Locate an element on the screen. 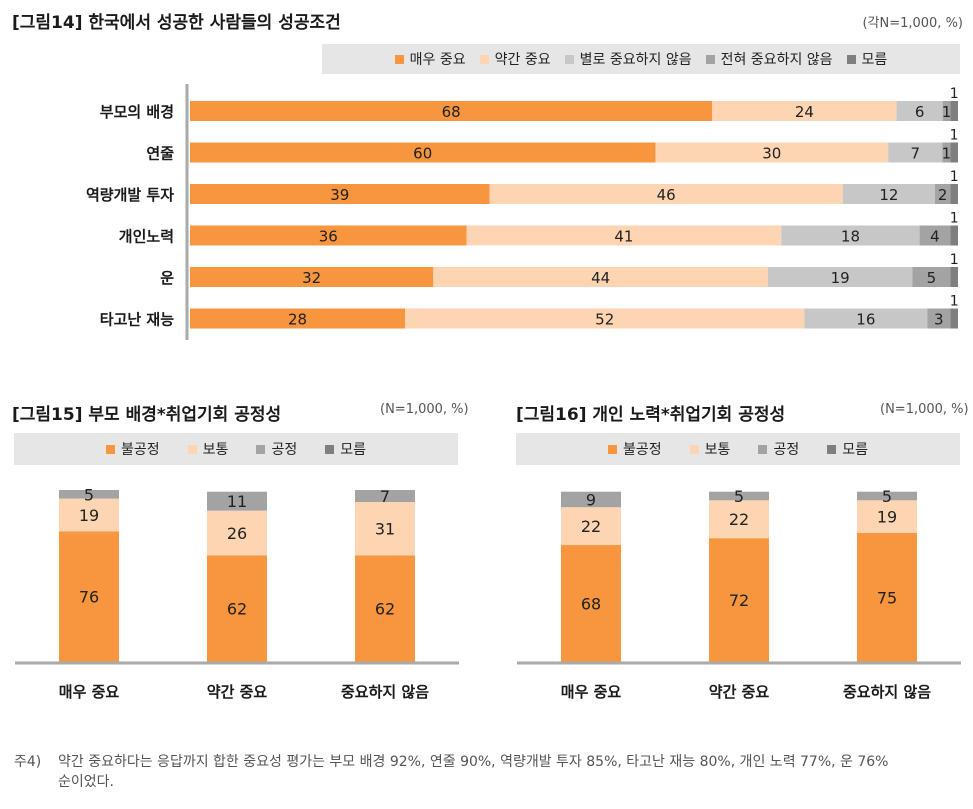 The height and width of the screenshot is (809, 973). data-label: 44 is located at coordinates (600, 278).